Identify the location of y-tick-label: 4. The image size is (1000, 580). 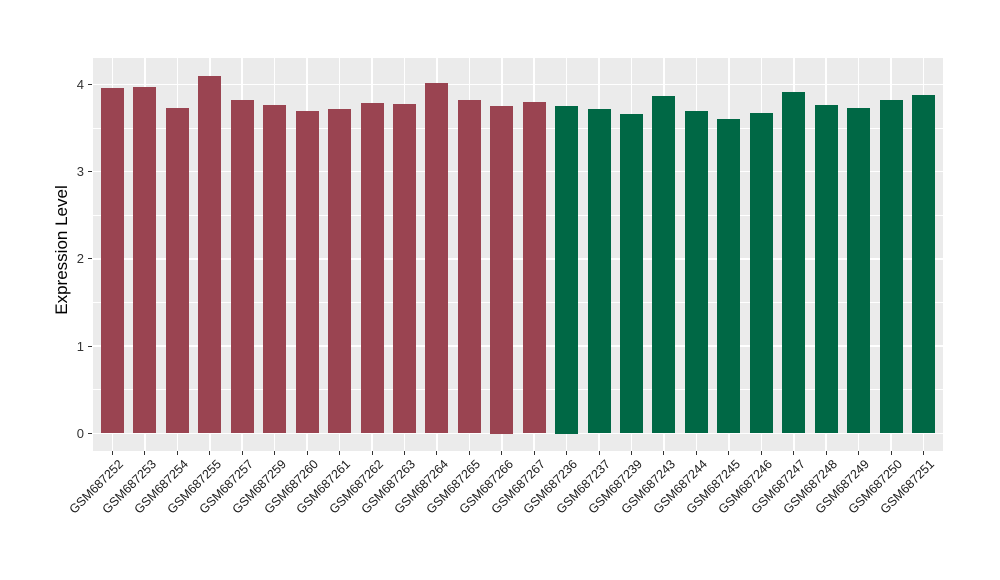
(80, 84).